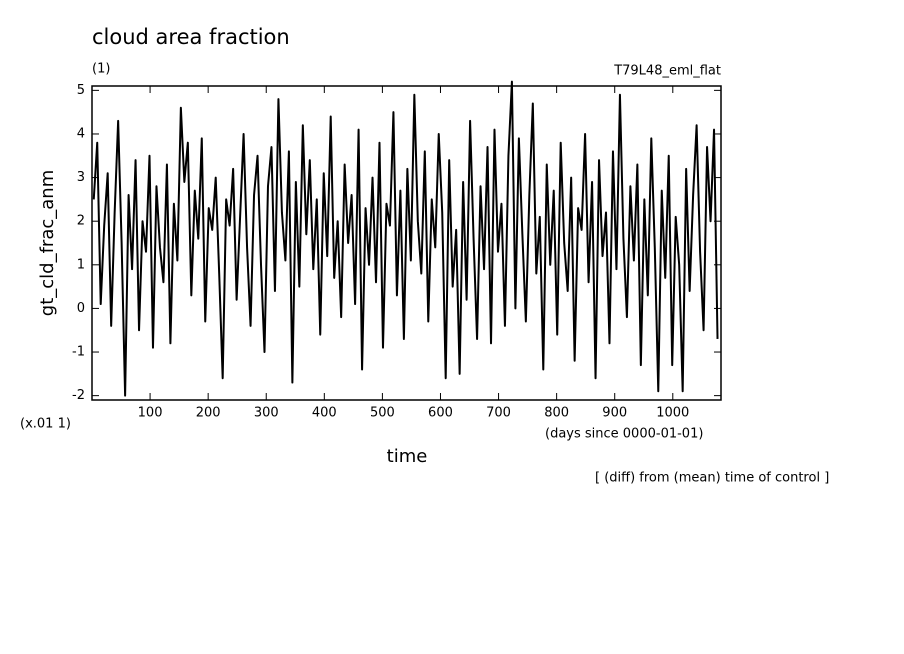 This screenshot has height=654, width=904. What do you see at coordinates (81, 90) in the screenshot?
I see `y-tick-label: 5` at bounding box center [81, 90].